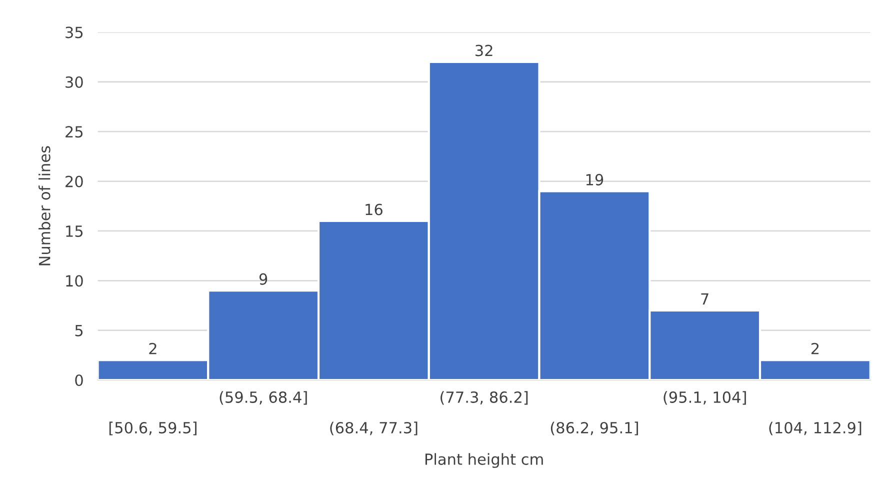  I want to click on data-label: 9, so click(263, 279).